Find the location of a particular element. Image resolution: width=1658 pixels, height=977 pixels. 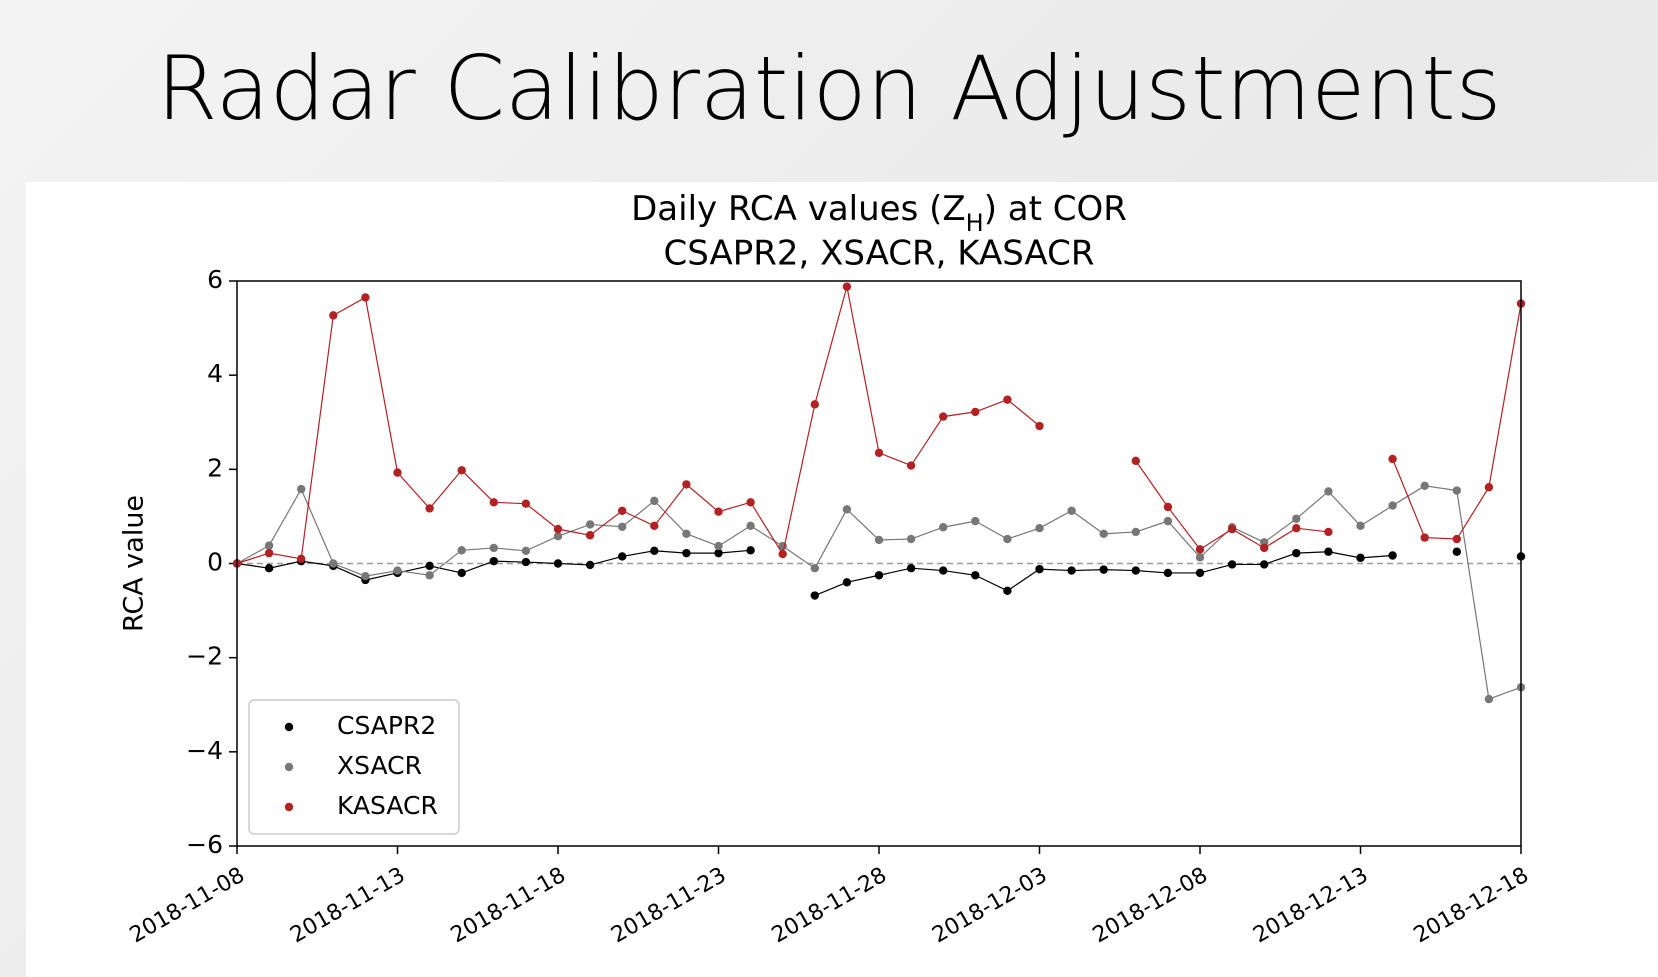

y-tick-label: −2 is located at coordinates (204, 656).